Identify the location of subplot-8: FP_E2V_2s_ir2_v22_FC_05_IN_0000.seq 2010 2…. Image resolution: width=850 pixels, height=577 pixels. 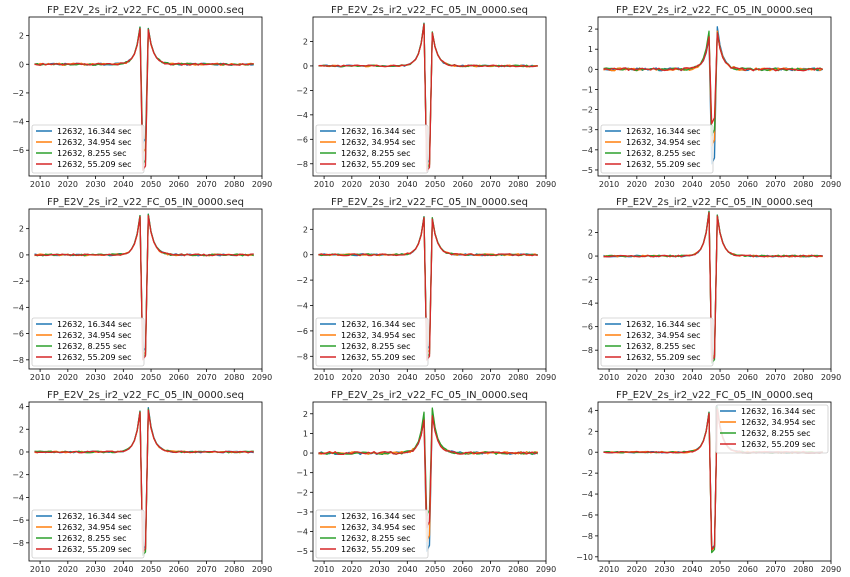
(426, 482).